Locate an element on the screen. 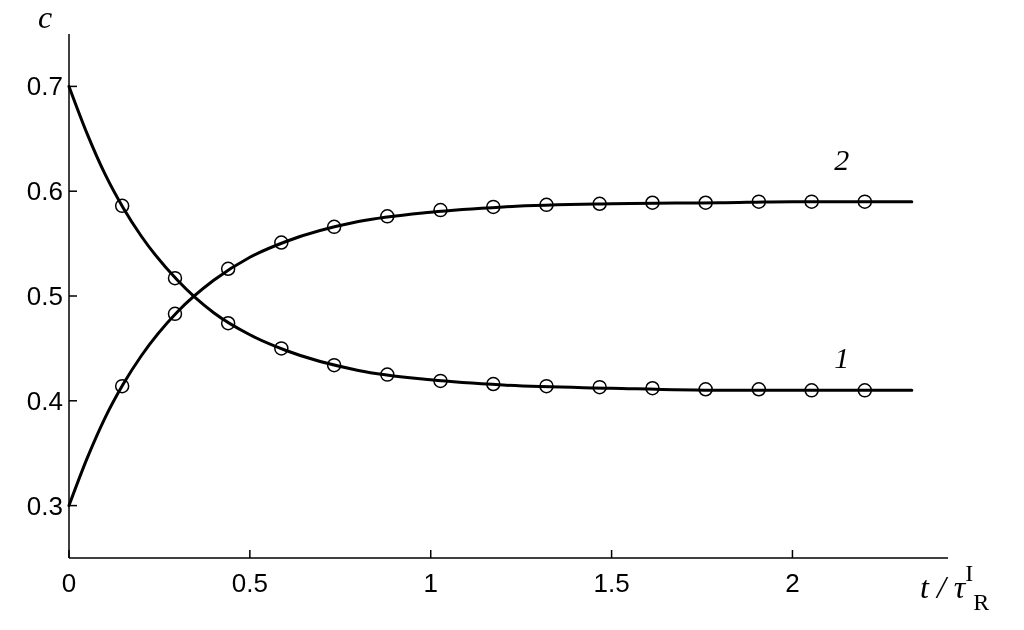 This screenshot has width=1024, height=630. series-label: 2 is located at coordinates (842, 159).